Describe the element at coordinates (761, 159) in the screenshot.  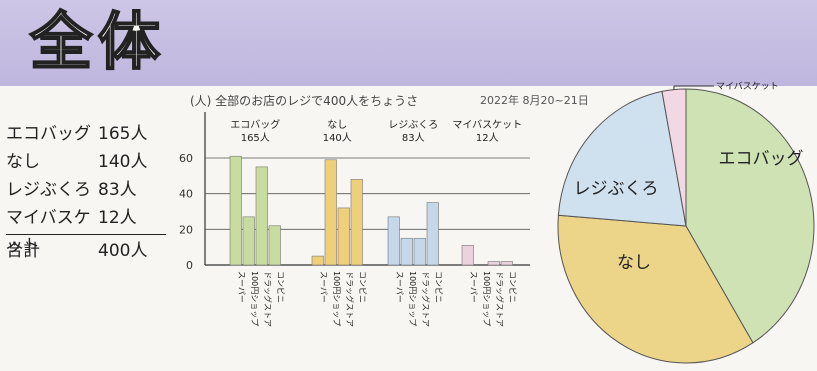
I see `pie-label: エコバッグ` at that location.